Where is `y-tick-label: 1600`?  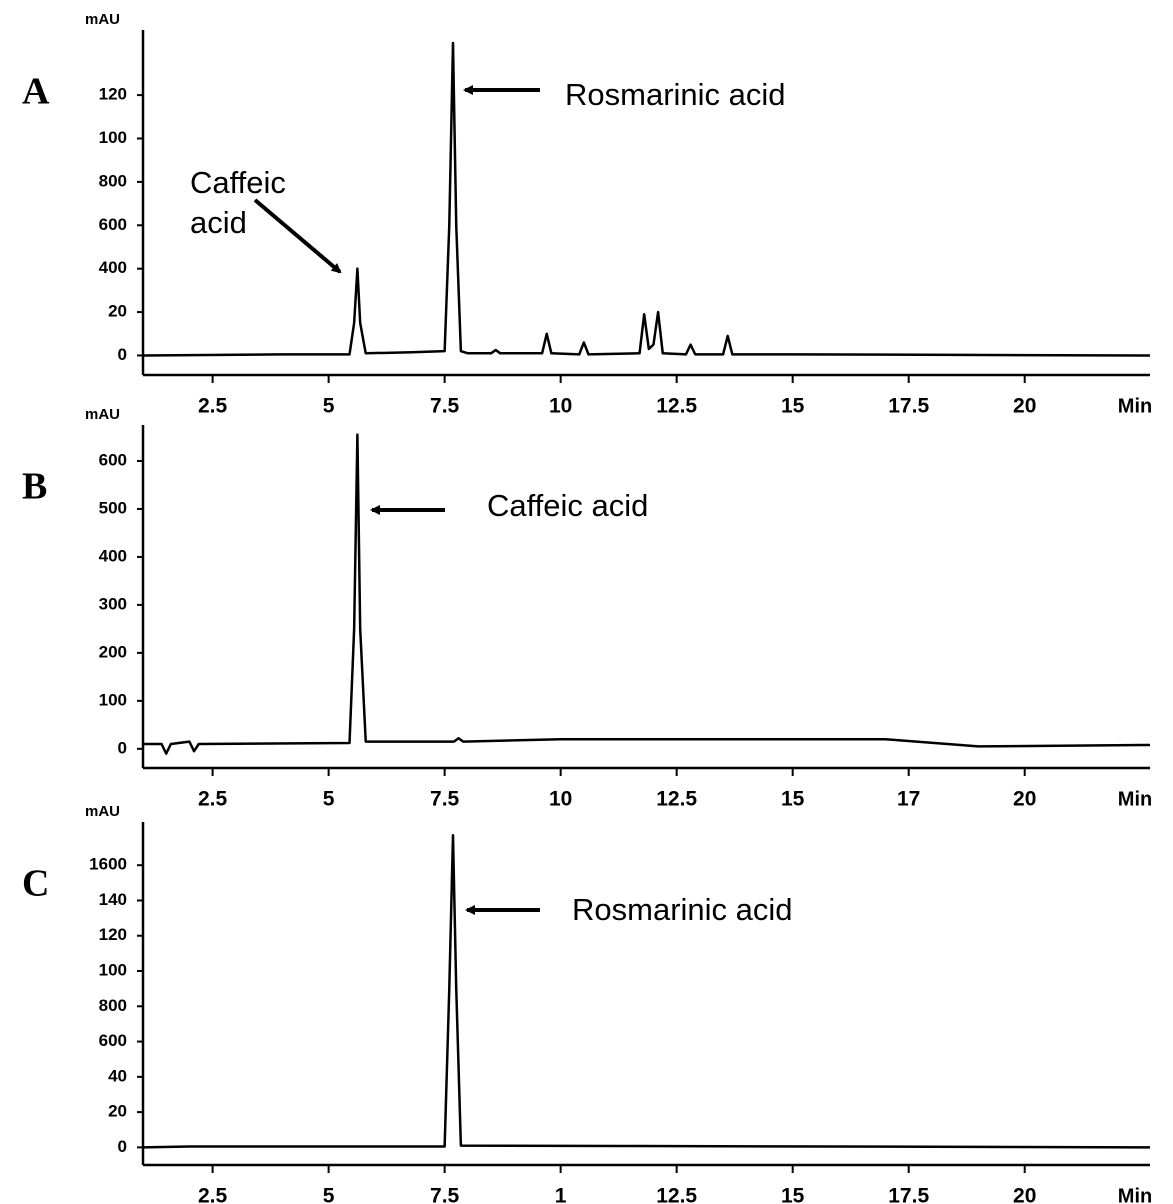 y-tick-label: 1600 is located at coordinates (108, 864).